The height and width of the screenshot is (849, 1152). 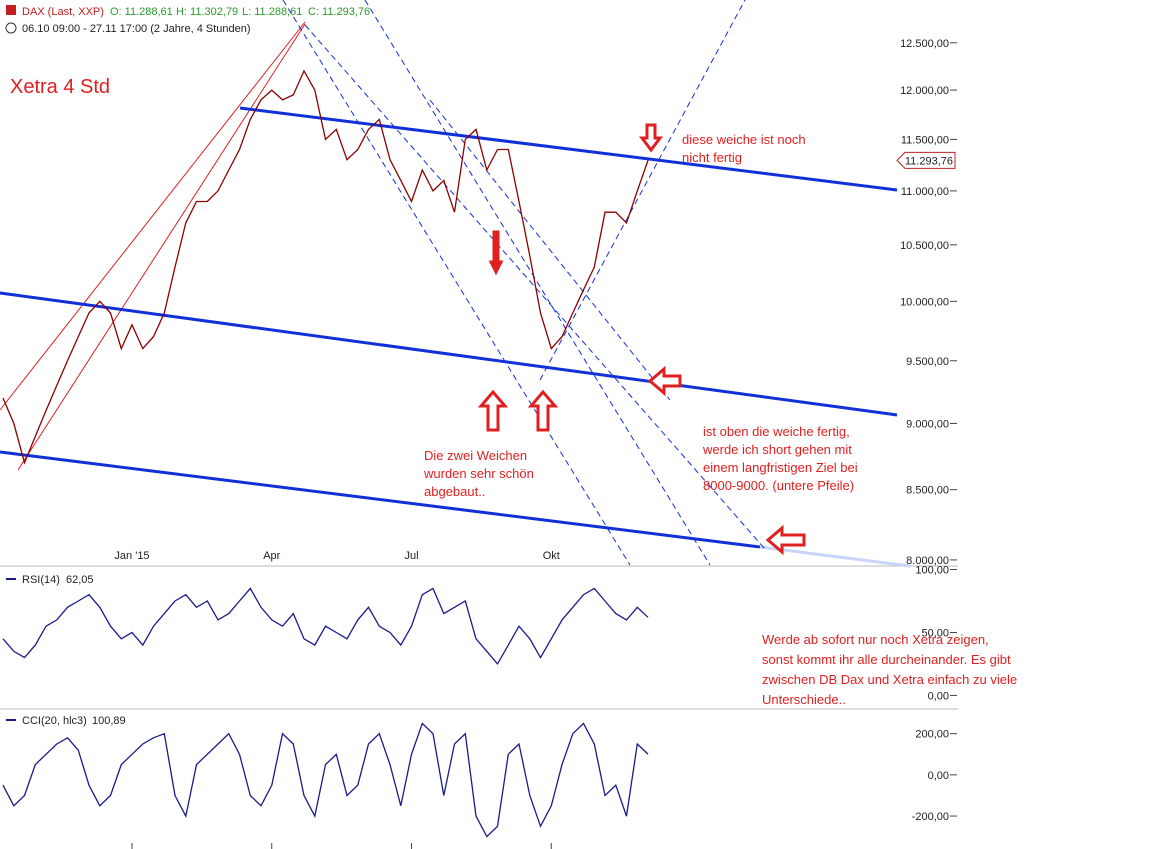 I want to click on high: H: 11.302,79, so click(x=207, y=12).